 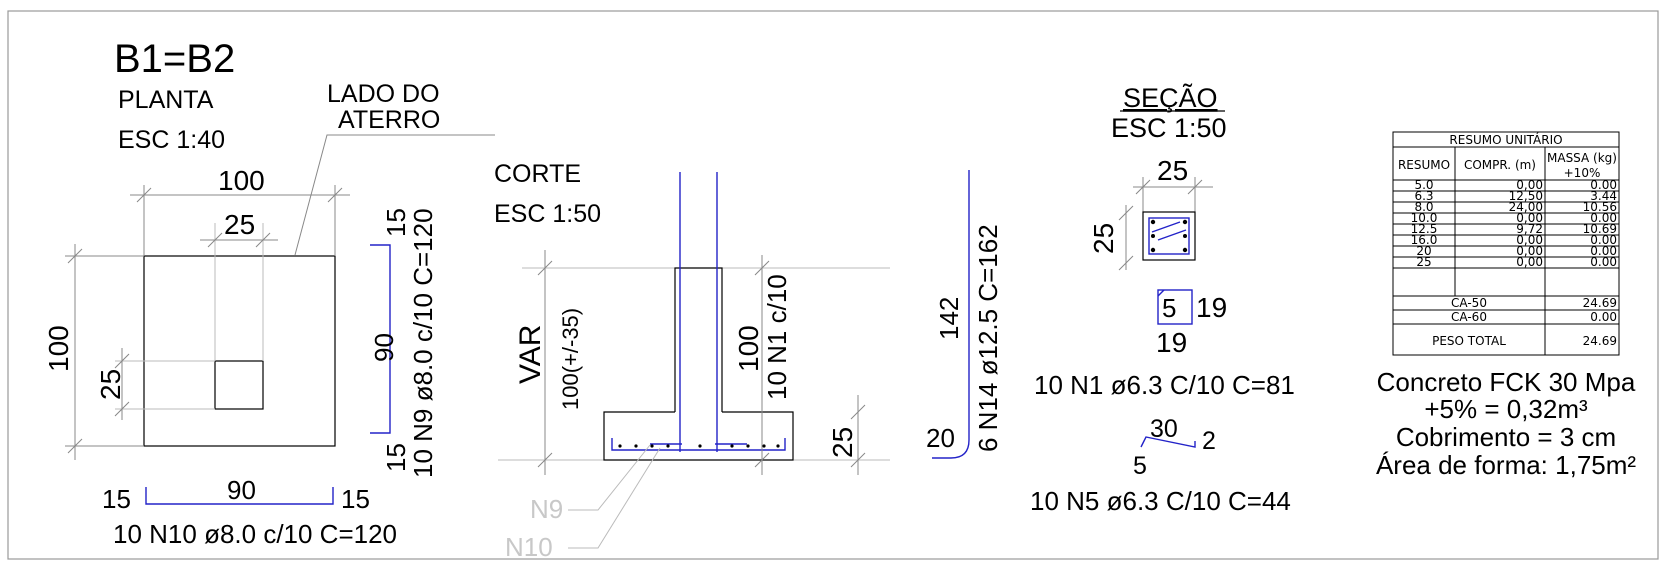 I want to click on secao-hook-a: 30, so click(x=1164, y=429).